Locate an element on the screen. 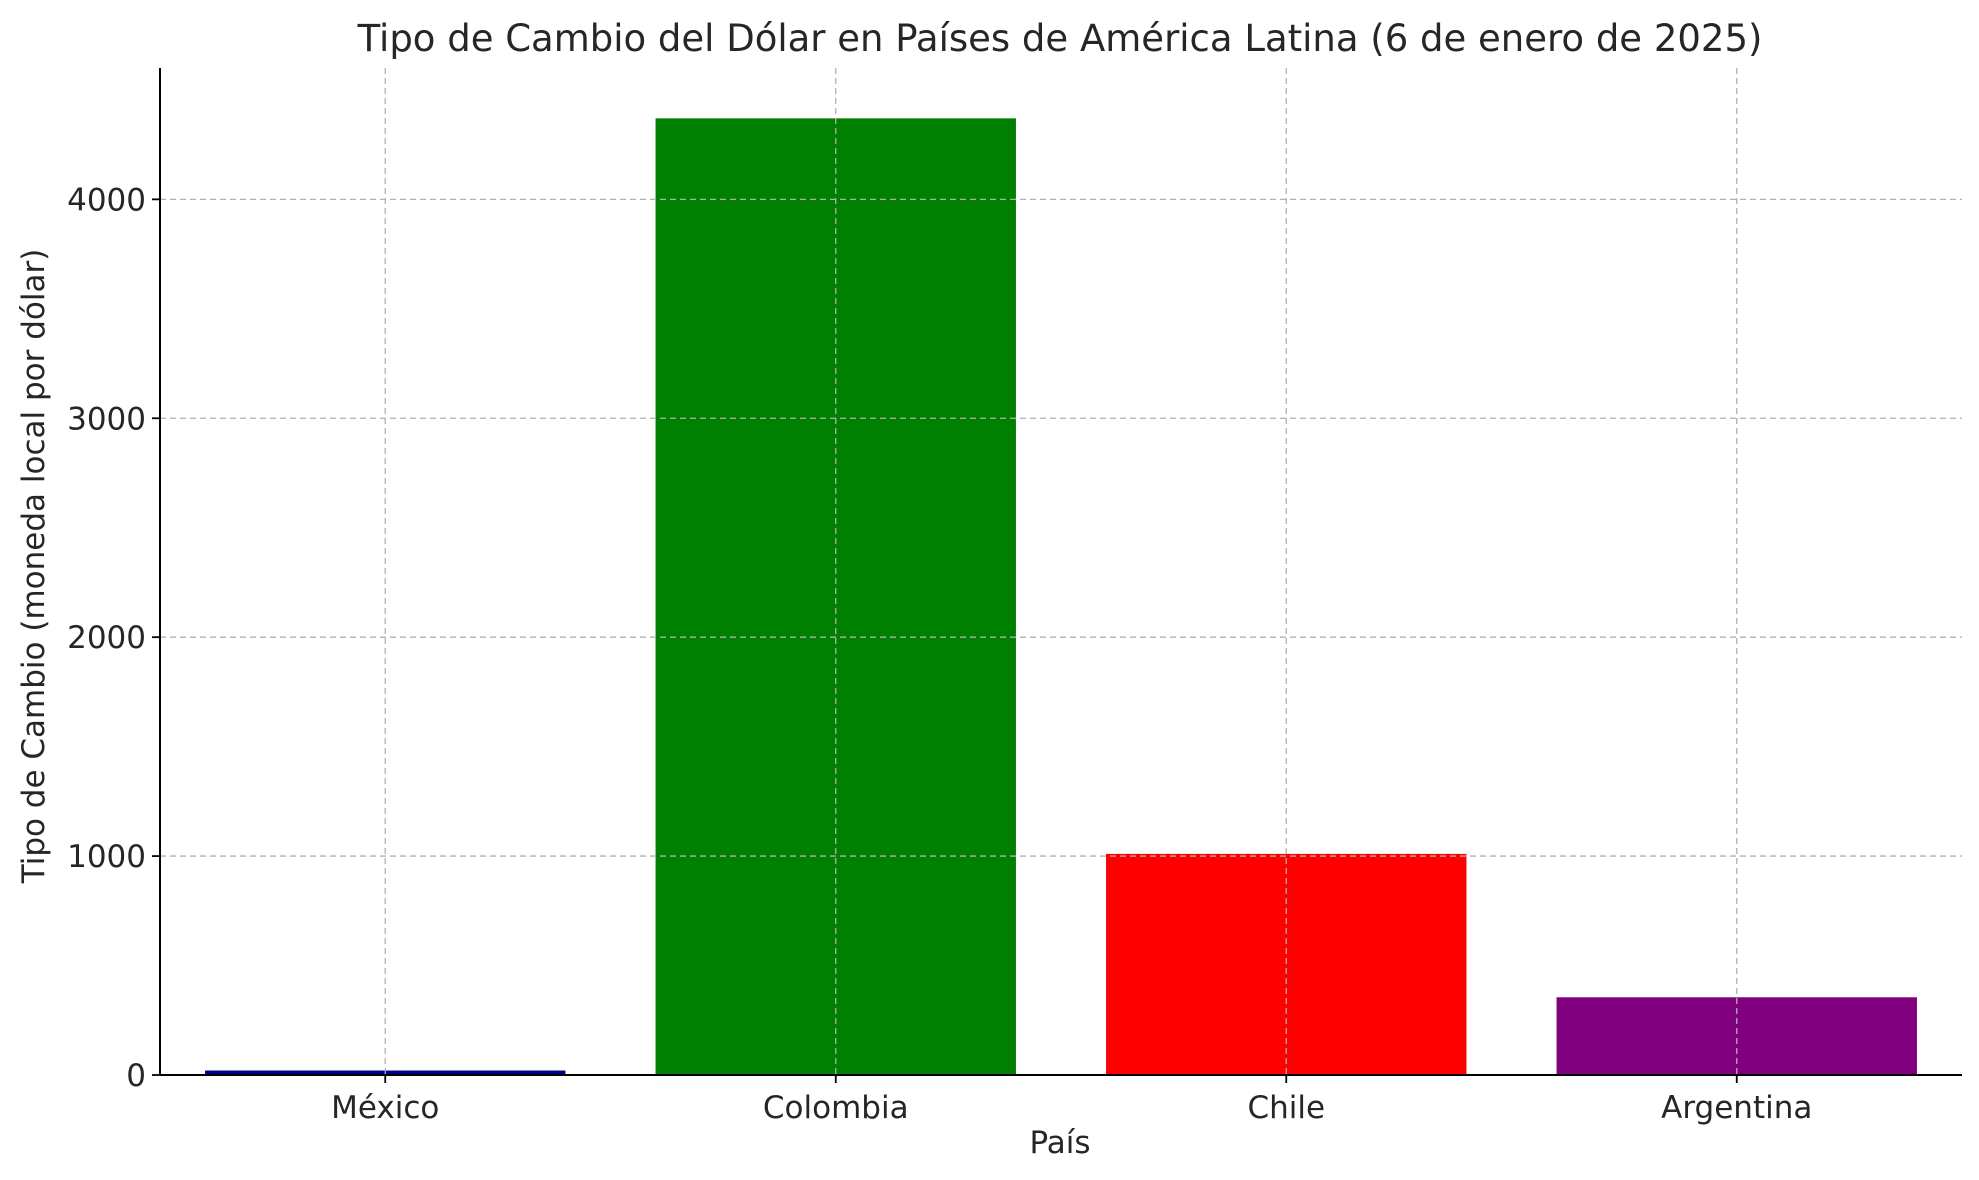  bar is located at coordinates (835, 597).